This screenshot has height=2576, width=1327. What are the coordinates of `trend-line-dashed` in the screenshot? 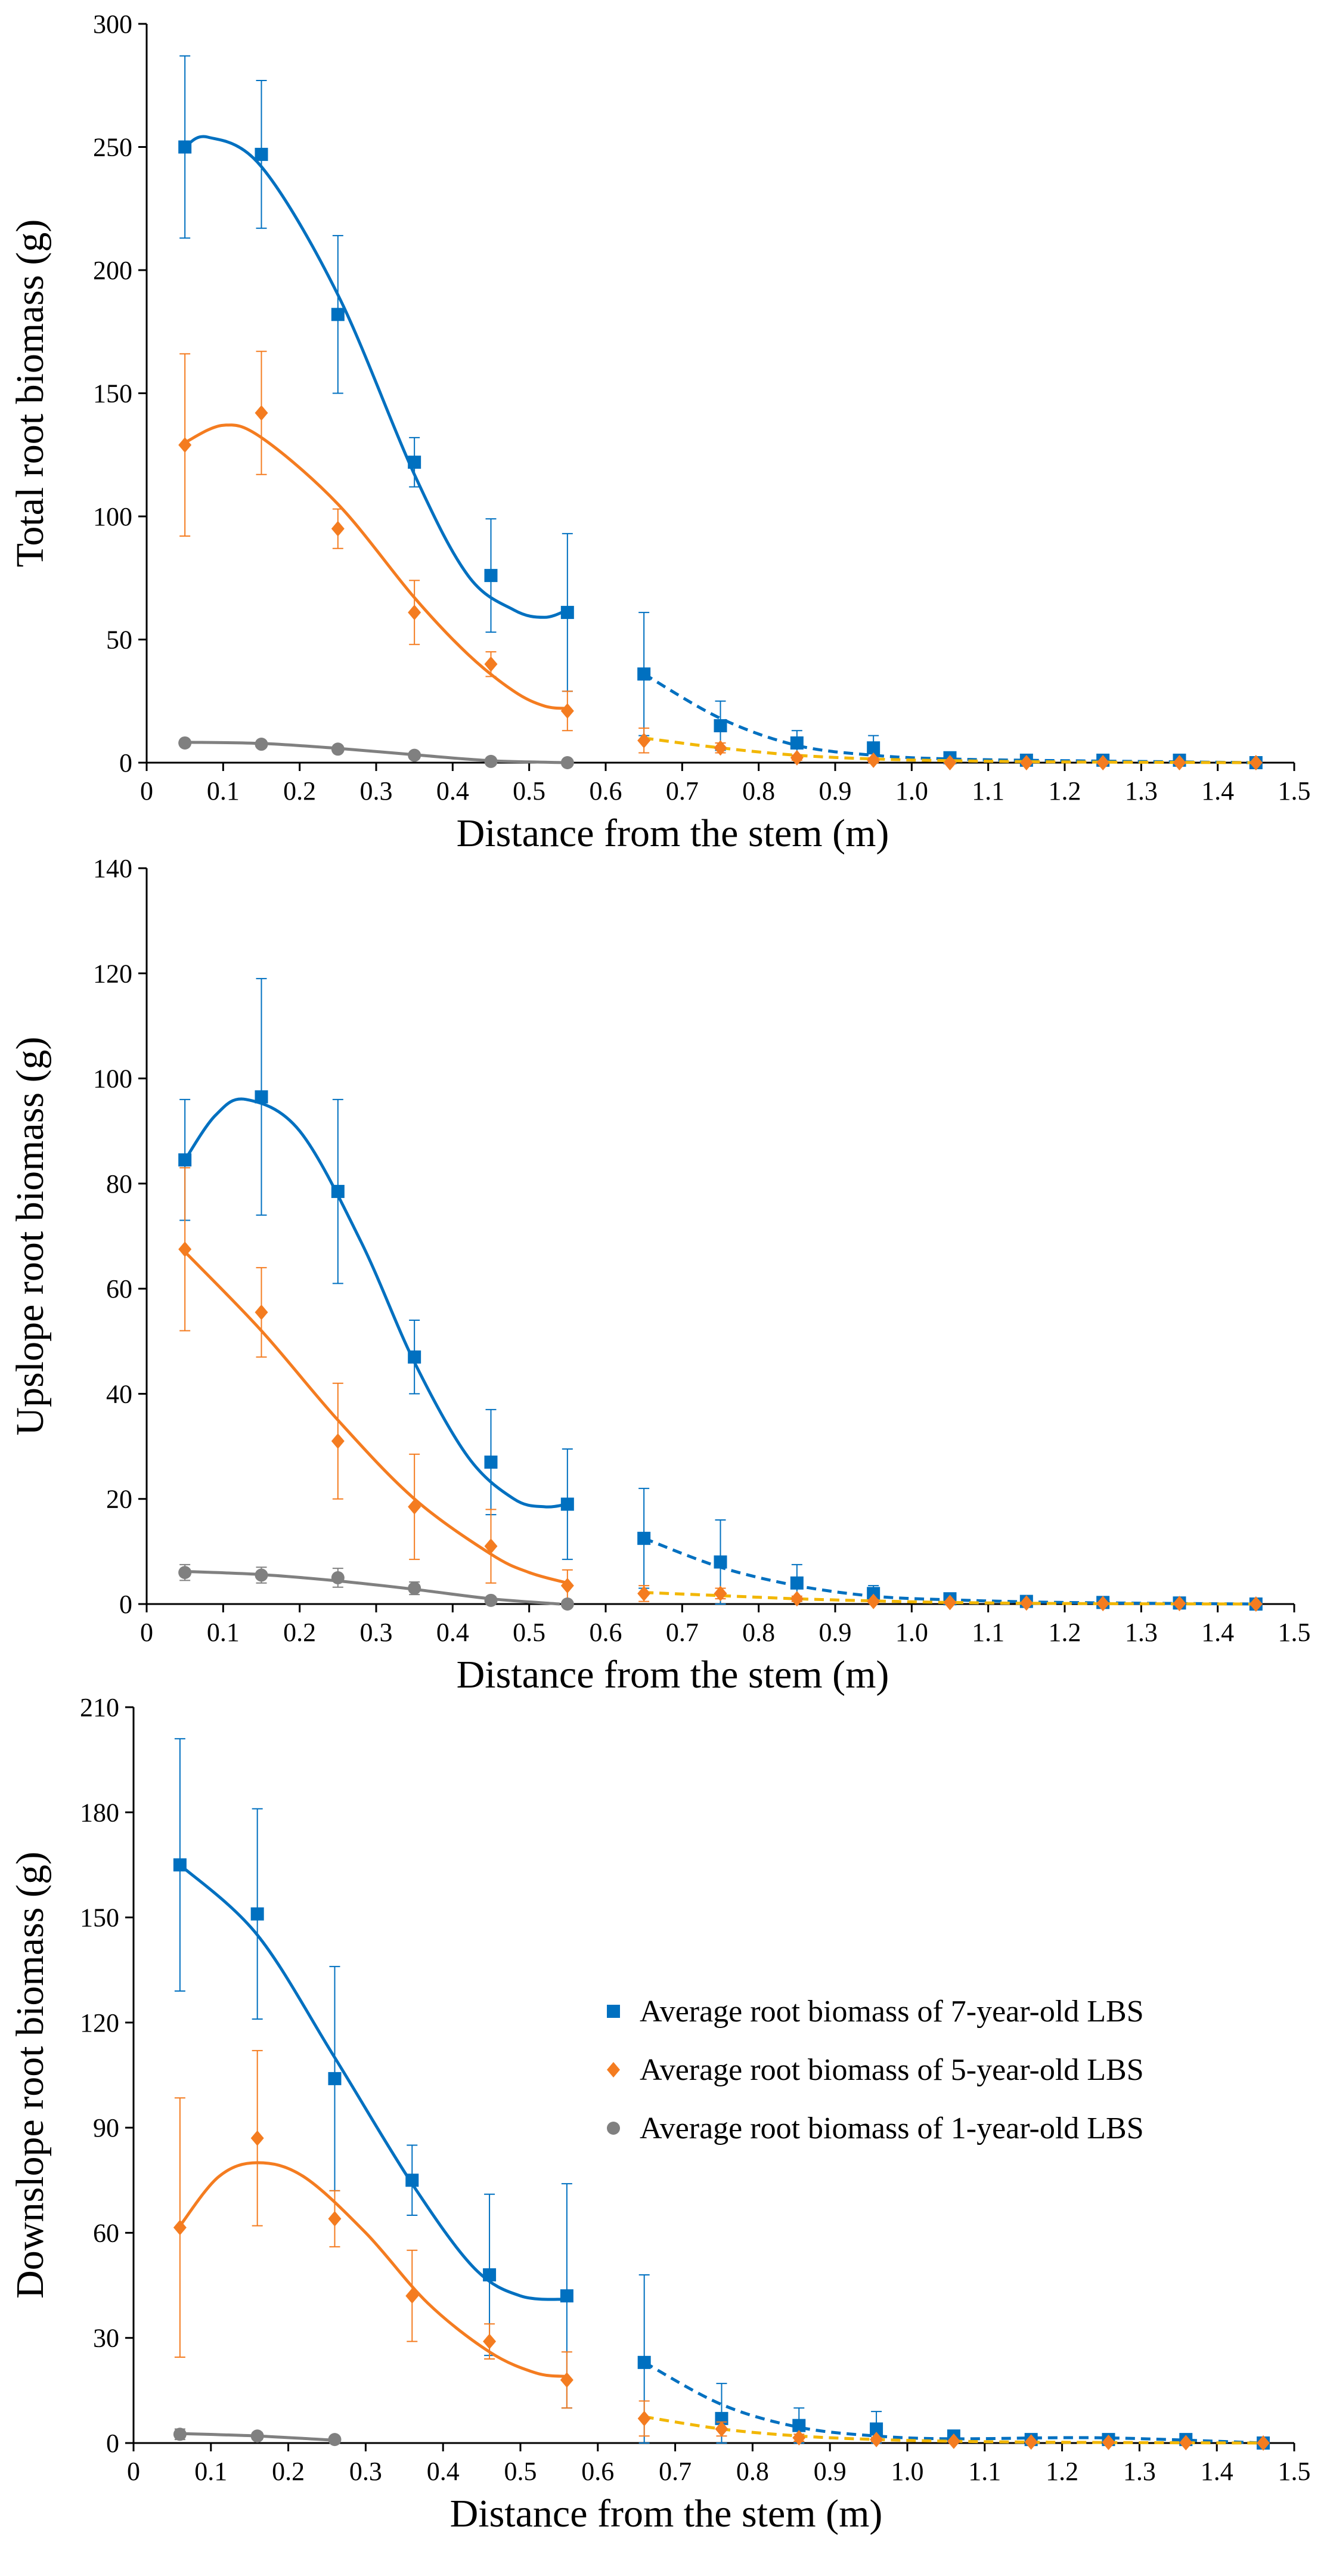 It's located at (953, 2403).